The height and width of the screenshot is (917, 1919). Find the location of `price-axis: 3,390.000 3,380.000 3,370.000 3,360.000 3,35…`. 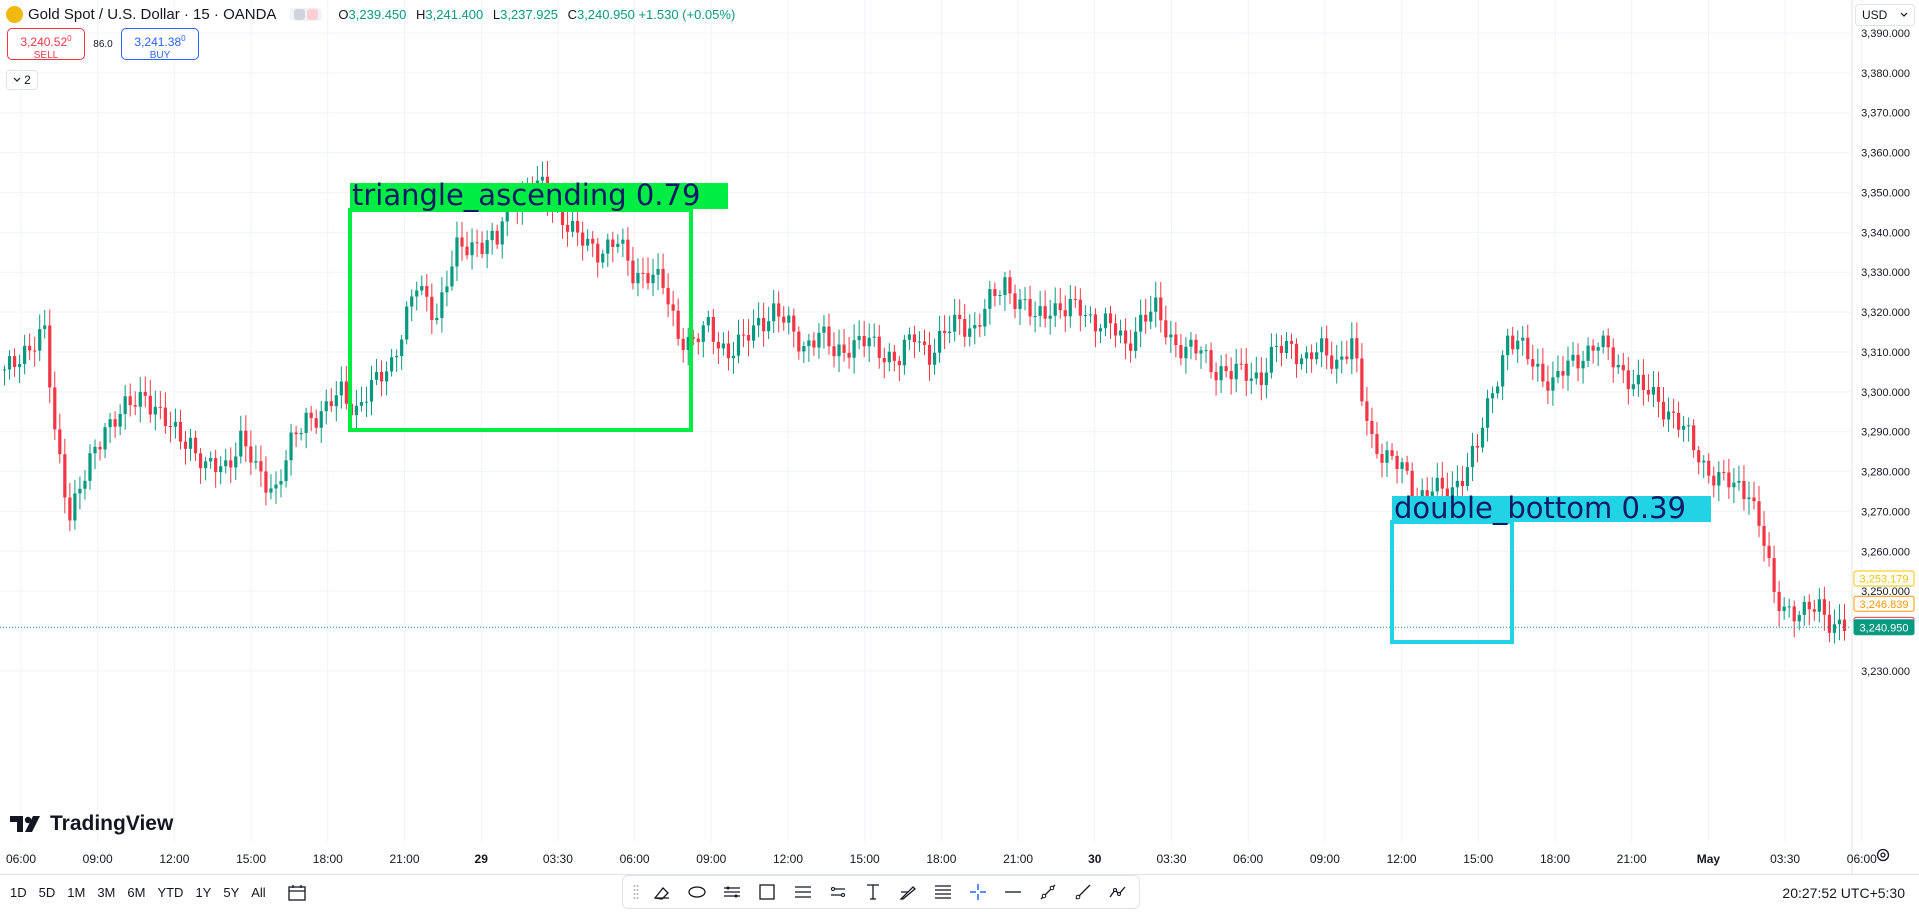

price-axis: 3,390.000 3,380.000 3,370.000 3,360.000 3,35… is located at coordinates (1883, 450).